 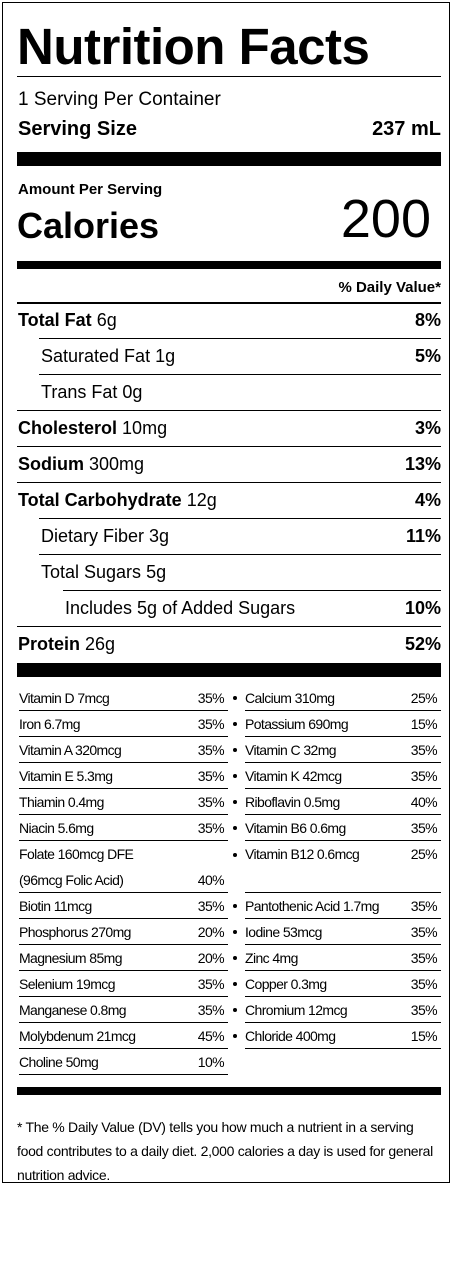 I want to click on nutrient-amount: 1g, so click(x=165, y=356).